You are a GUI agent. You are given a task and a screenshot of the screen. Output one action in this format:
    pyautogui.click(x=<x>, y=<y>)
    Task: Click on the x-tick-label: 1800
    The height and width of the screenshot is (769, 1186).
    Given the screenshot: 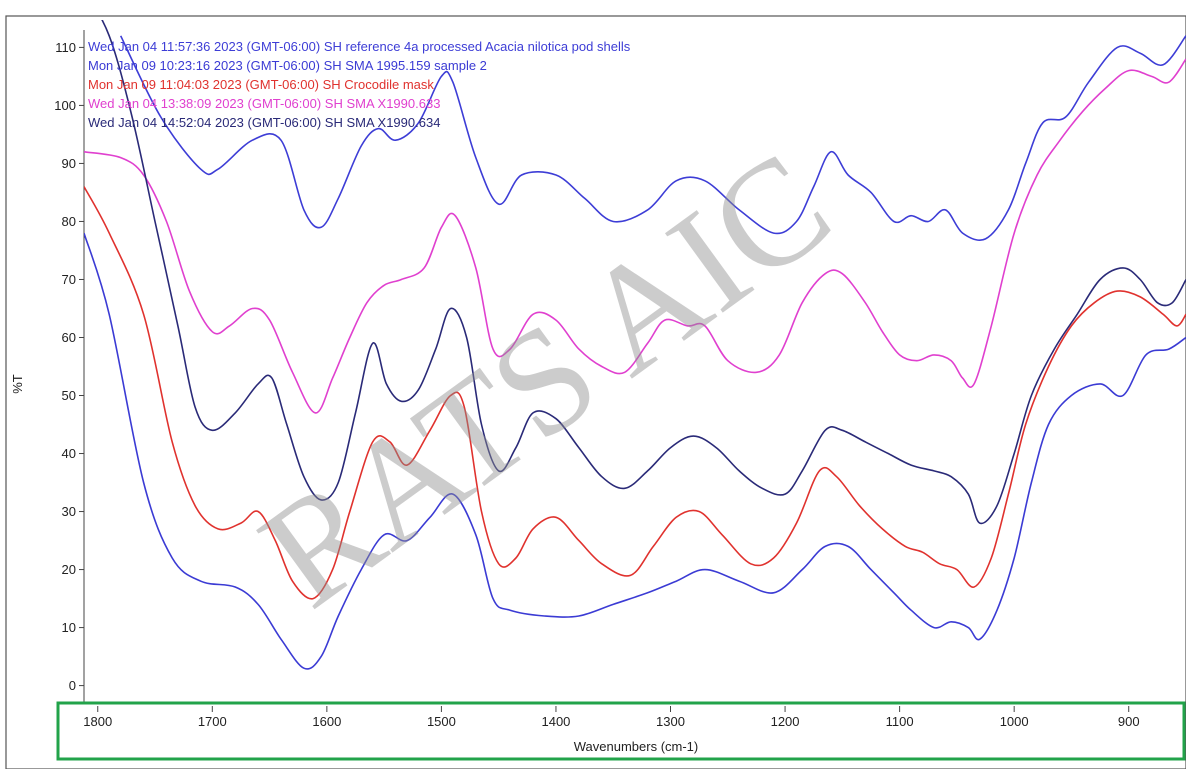 What is the action you would take?
    pyautogui.click(x=97, y=721)
    